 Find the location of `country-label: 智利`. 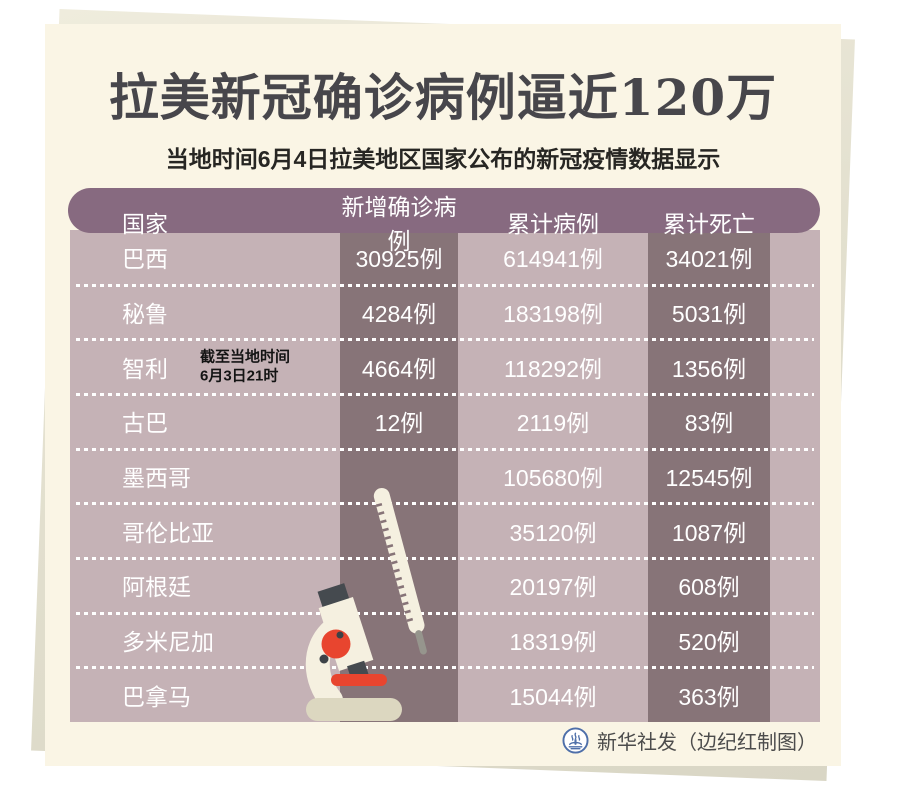

country-label: 智利 is located at coordinates (145, 368).